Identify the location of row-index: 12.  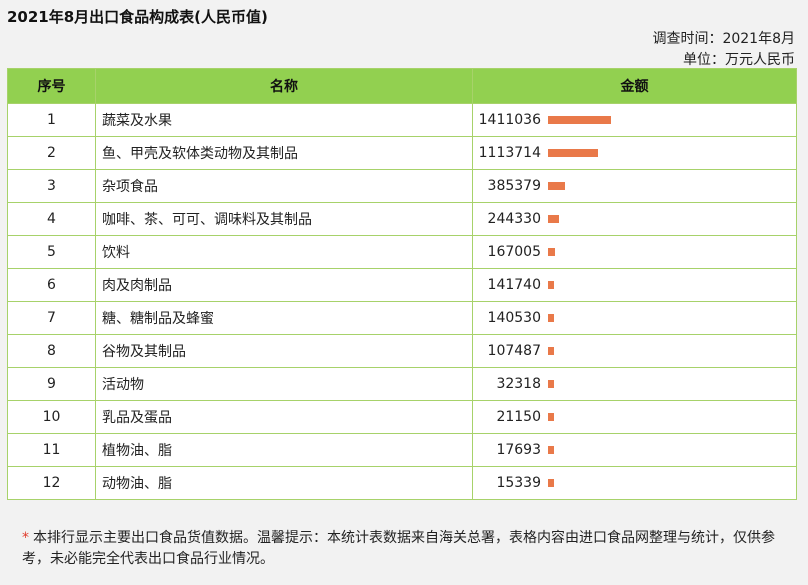
(51, 483).